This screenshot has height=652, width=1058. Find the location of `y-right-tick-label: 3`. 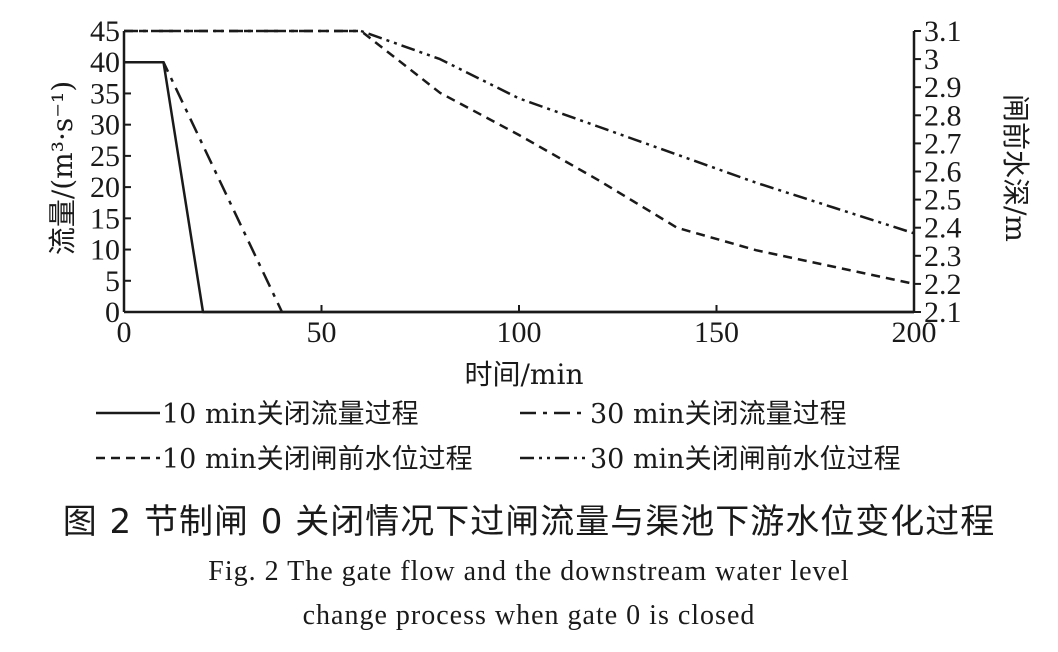

y-right-tick-label: 3 is located at coordinates (931, 59).